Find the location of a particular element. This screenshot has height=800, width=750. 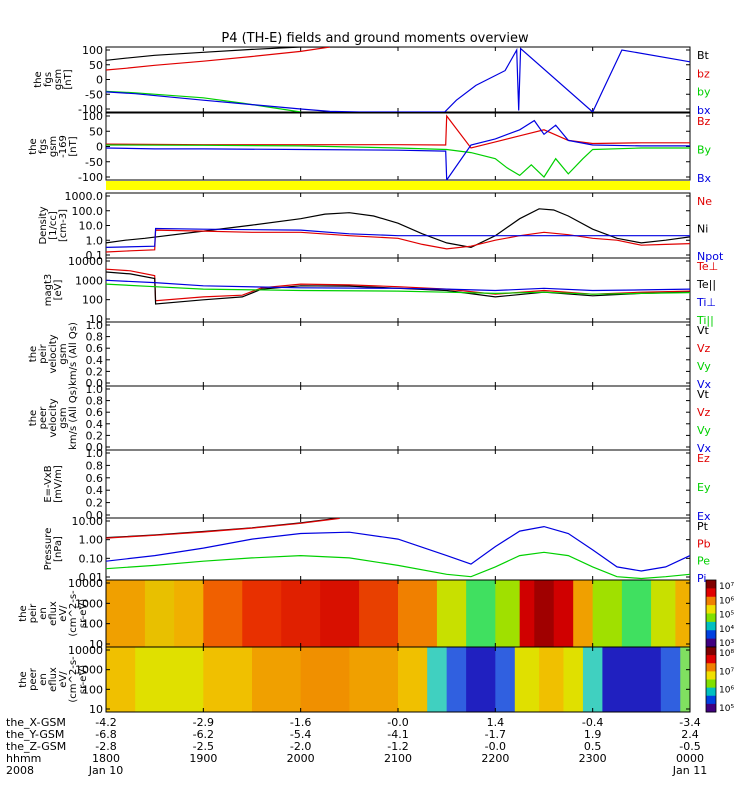

legend-bx: Bx is located at coordinates (704, 178).